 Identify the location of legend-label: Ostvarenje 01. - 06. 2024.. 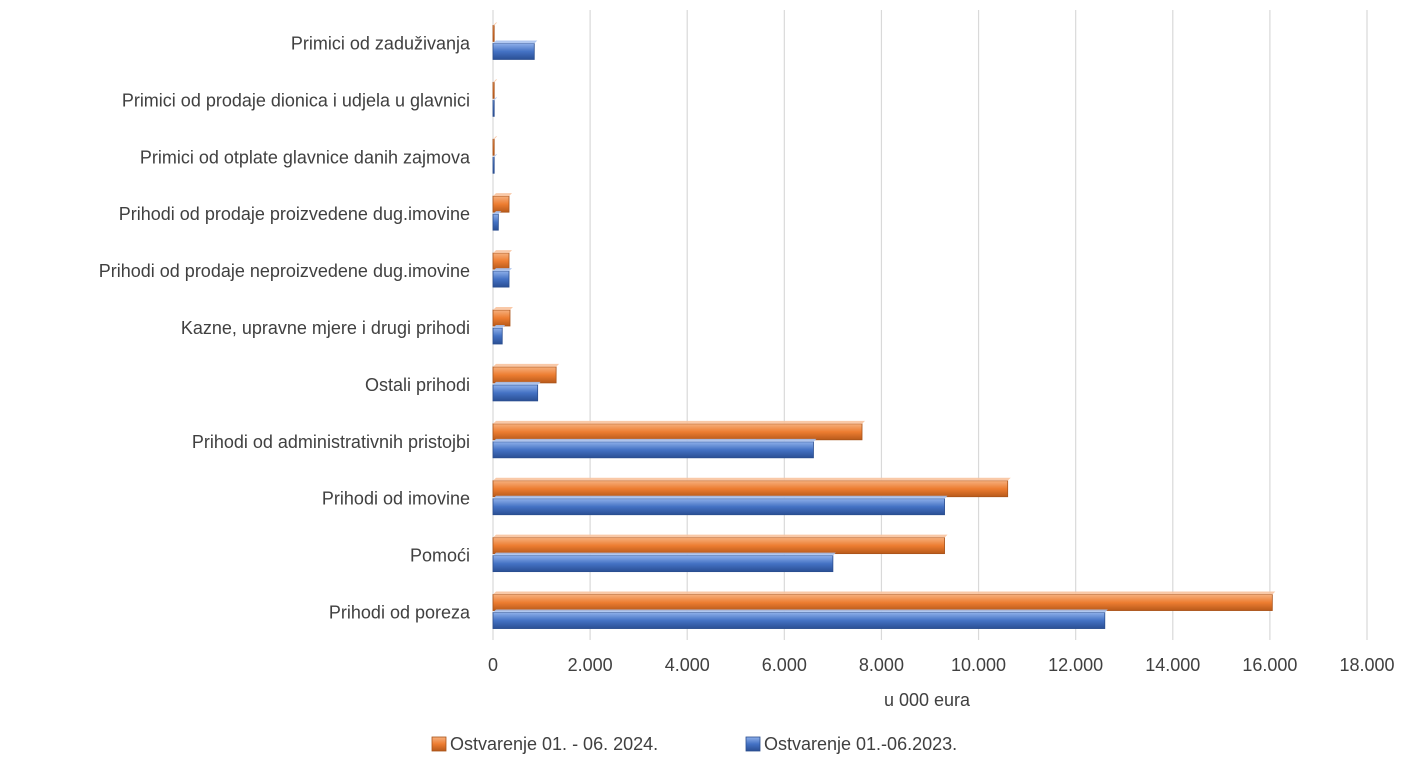
(554, 744).